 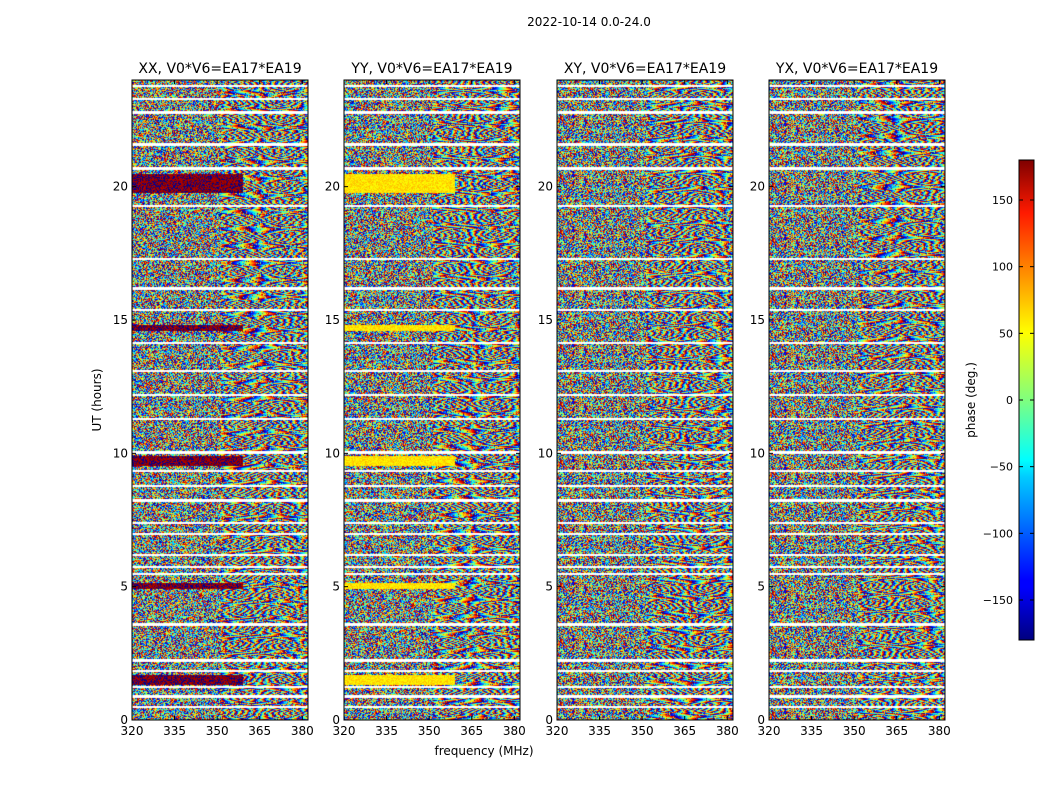 What do you see at coordinates (259, 731) in the screenshot?
I see `x-tick-label-xx: 365` at bounding box center [259, 731].